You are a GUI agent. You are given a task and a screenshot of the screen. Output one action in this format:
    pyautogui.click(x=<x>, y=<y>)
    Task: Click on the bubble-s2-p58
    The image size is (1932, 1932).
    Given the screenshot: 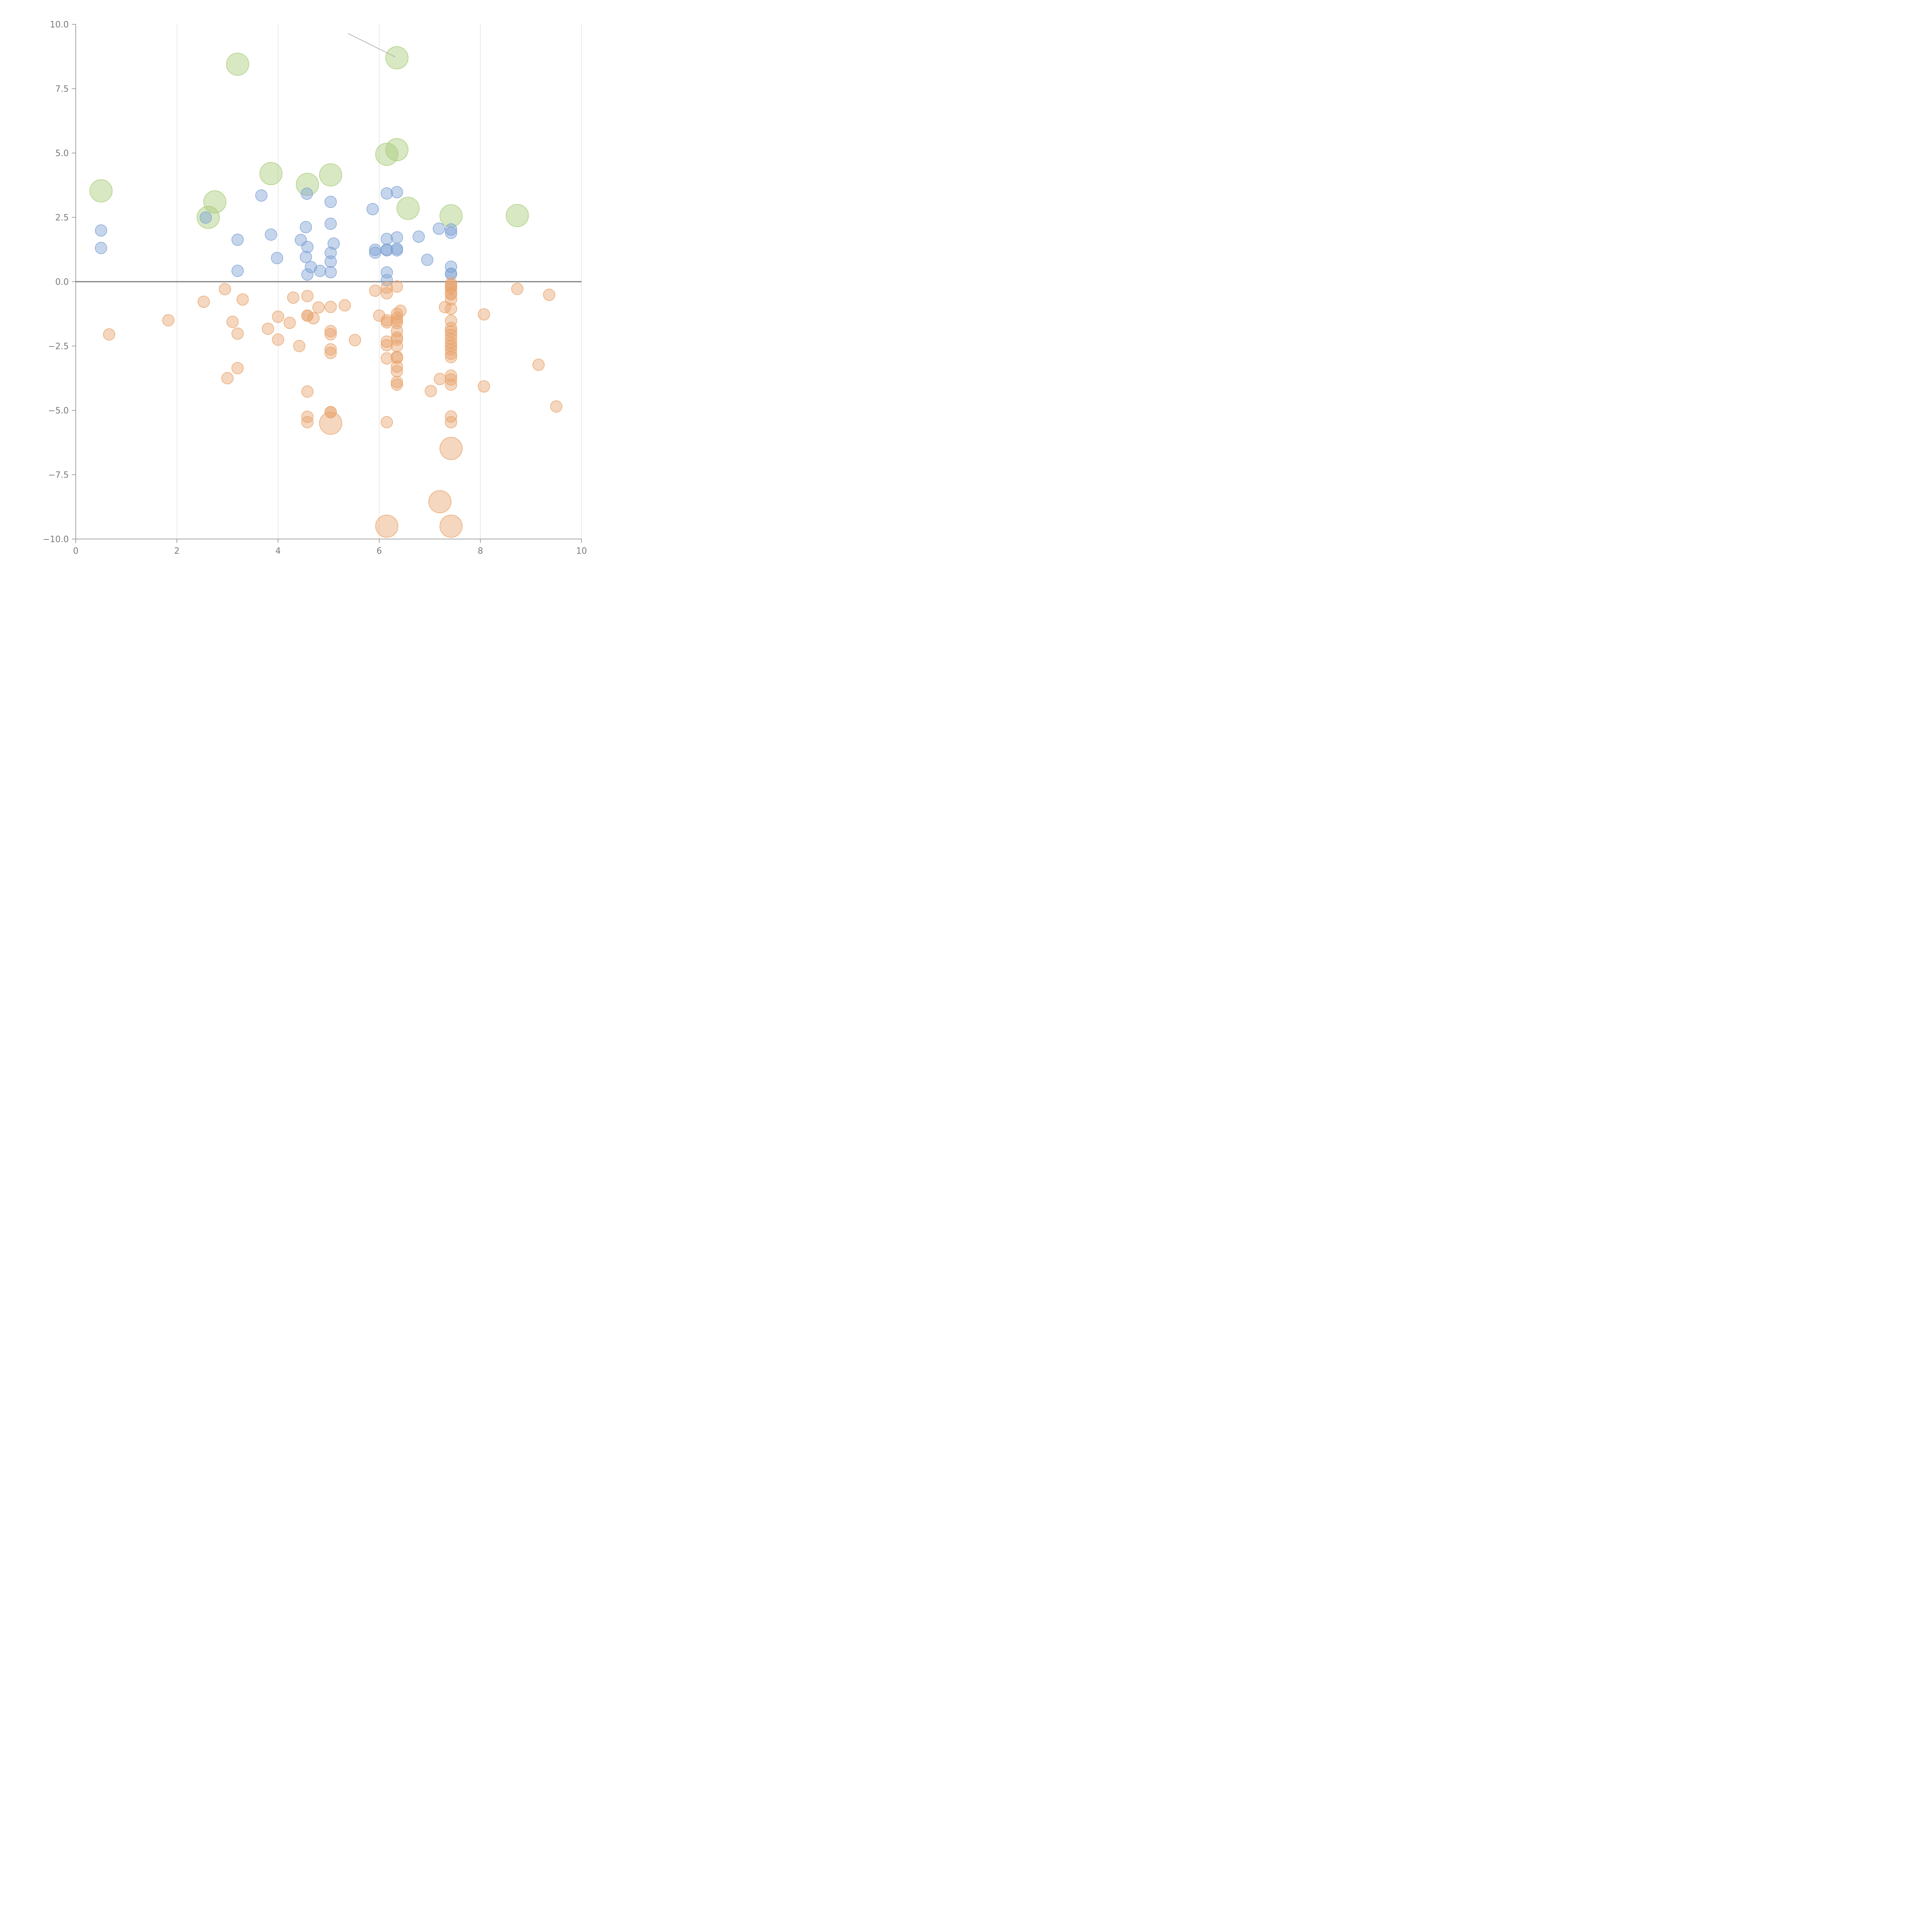 What is the action you would take?
    pyautogui.click(x=431, y=391)
    